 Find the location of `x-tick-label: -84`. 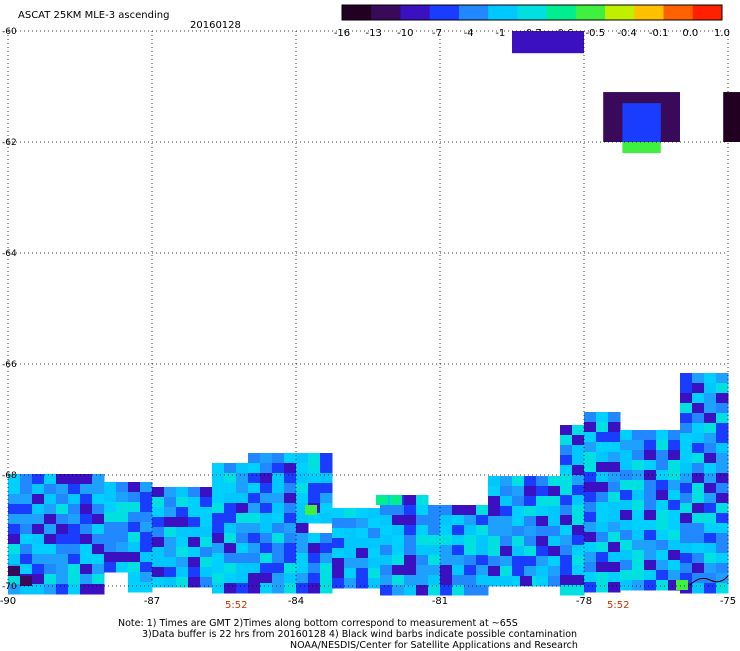

x-tick-label: -84 is located at coordinates (296, 601).